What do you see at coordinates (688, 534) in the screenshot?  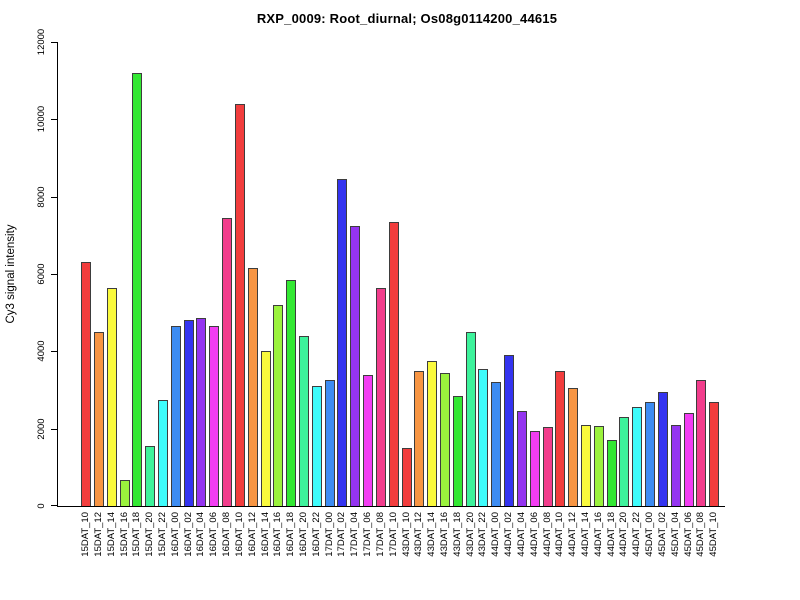 I see `x-tick-label: 45DAT_06` at bounding box center [688, 534].